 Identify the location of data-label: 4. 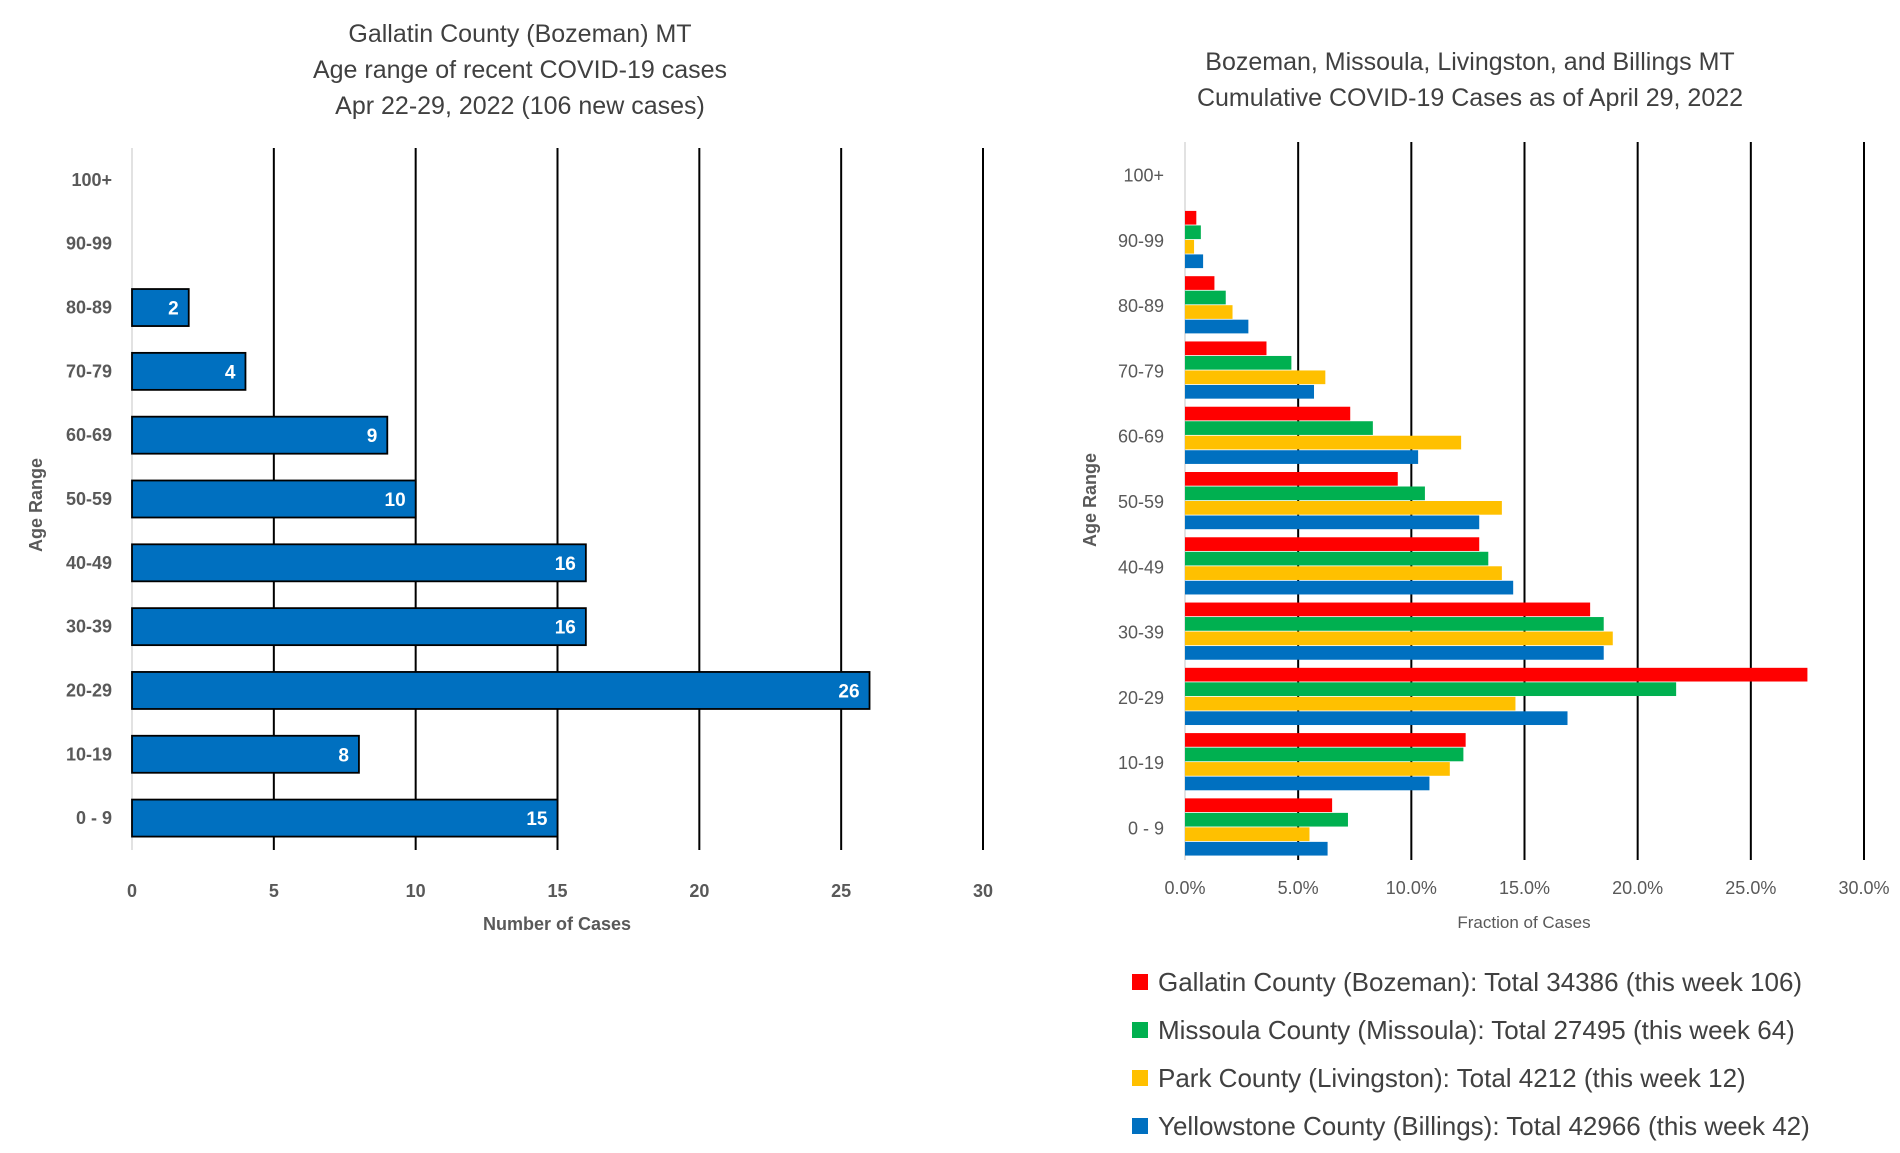
(230, 372).